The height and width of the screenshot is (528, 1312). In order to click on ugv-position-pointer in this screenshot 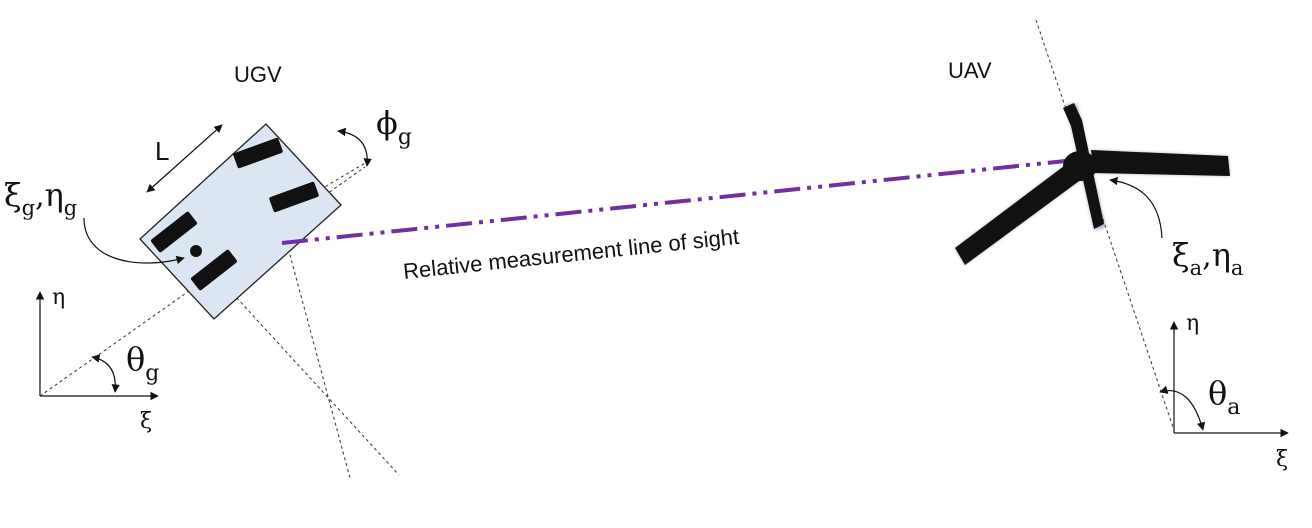, I will do `click(134, 241)`.